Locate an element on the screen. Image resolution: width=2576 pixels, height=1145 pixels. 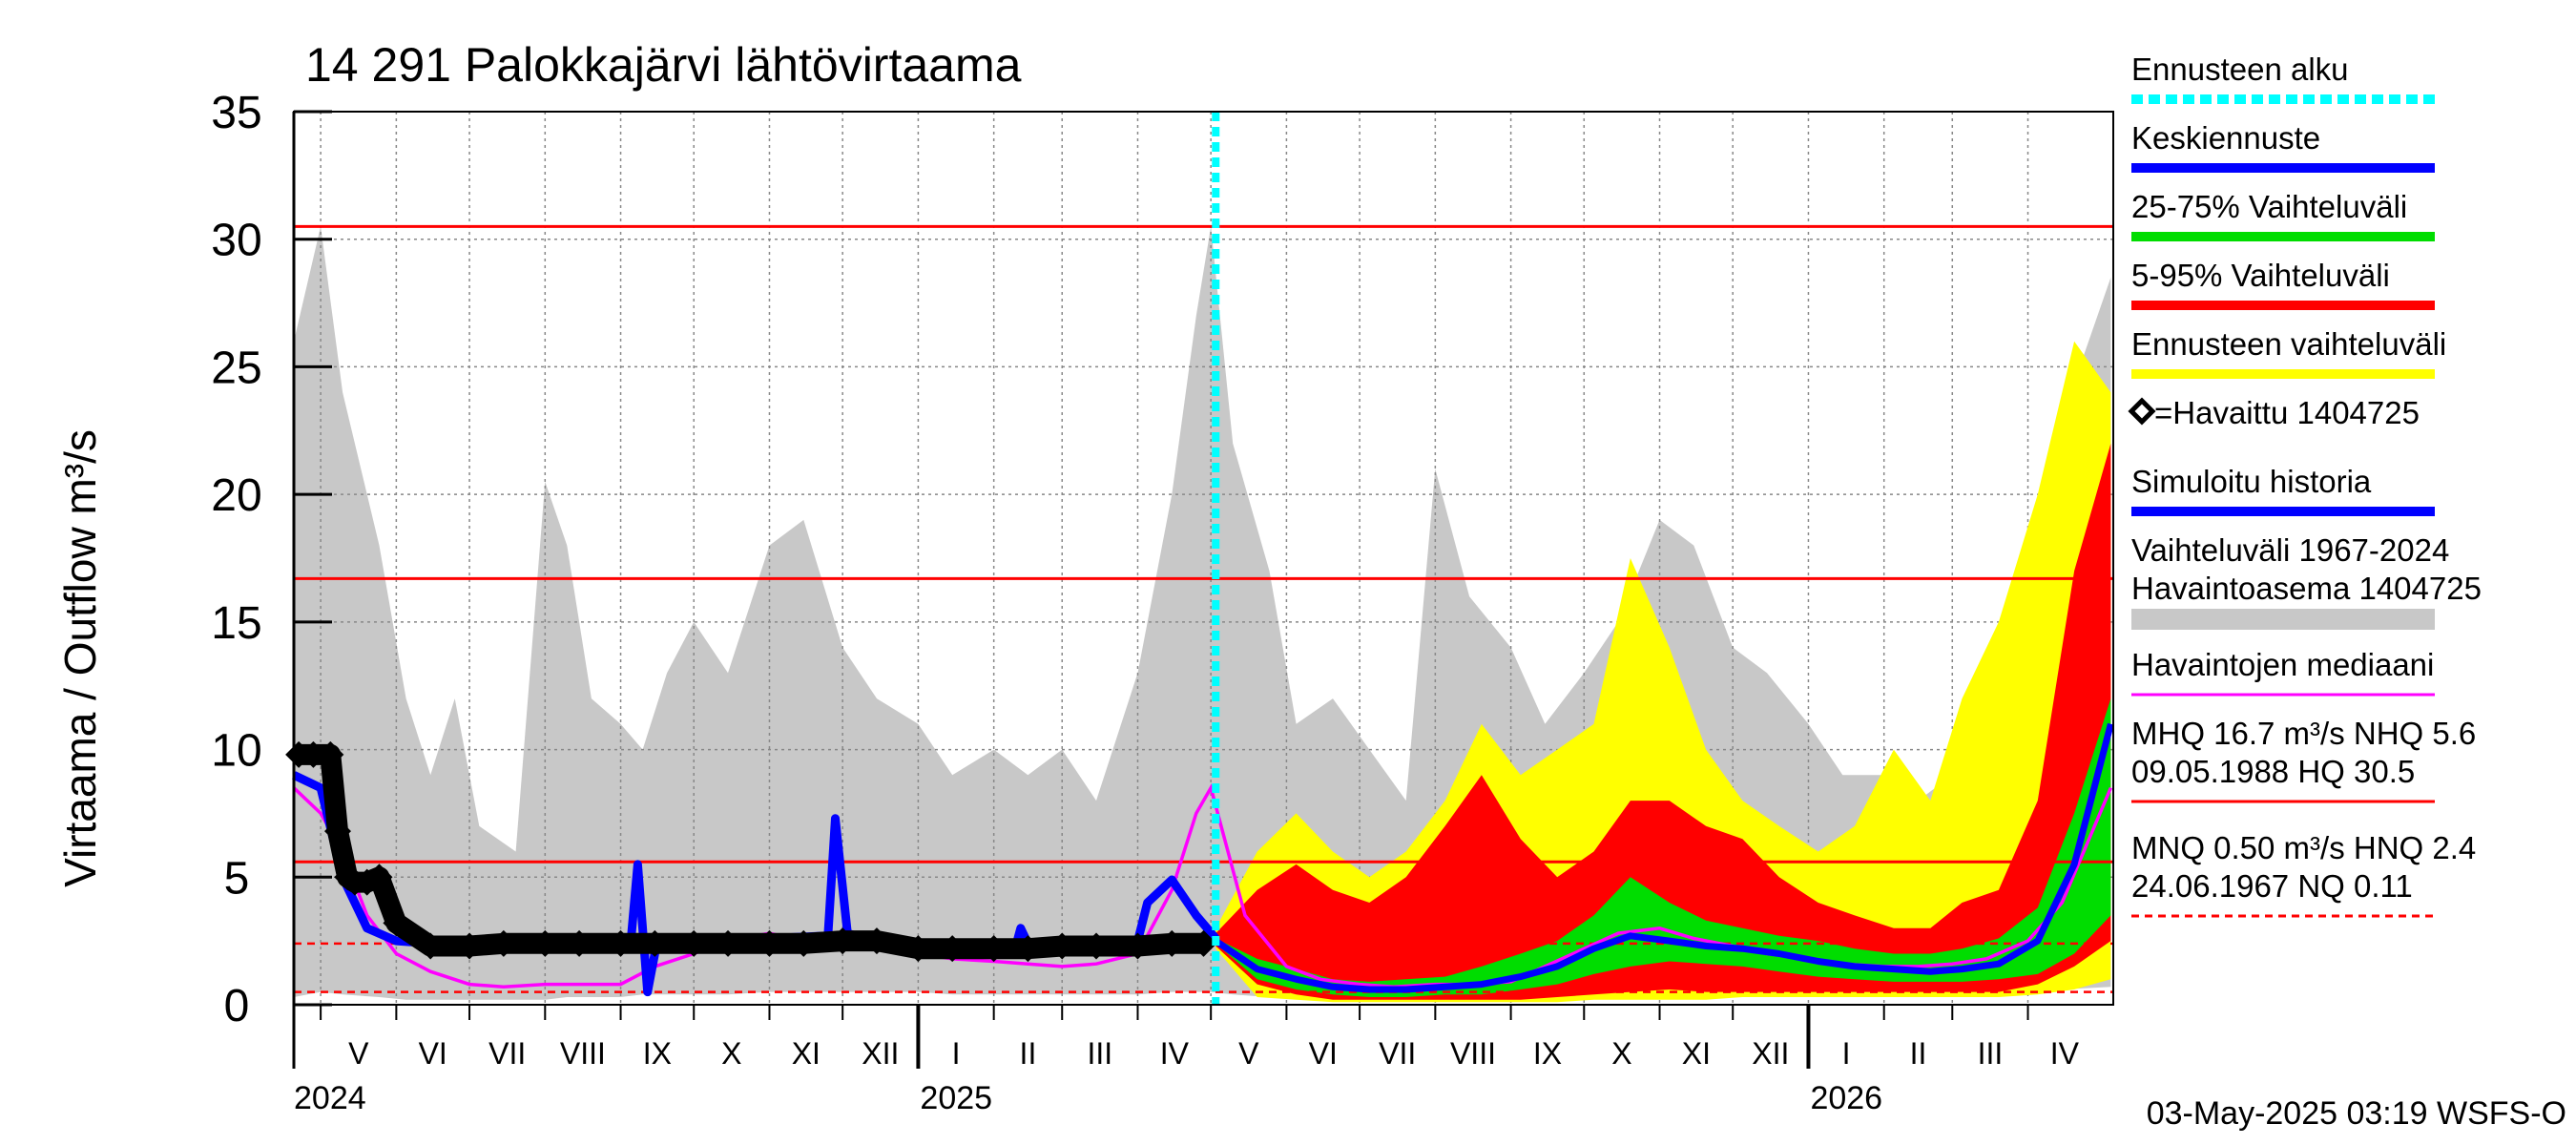
legend-label: 09.05.1988 HQ 30.5 is located at coordinates (2273, 771).